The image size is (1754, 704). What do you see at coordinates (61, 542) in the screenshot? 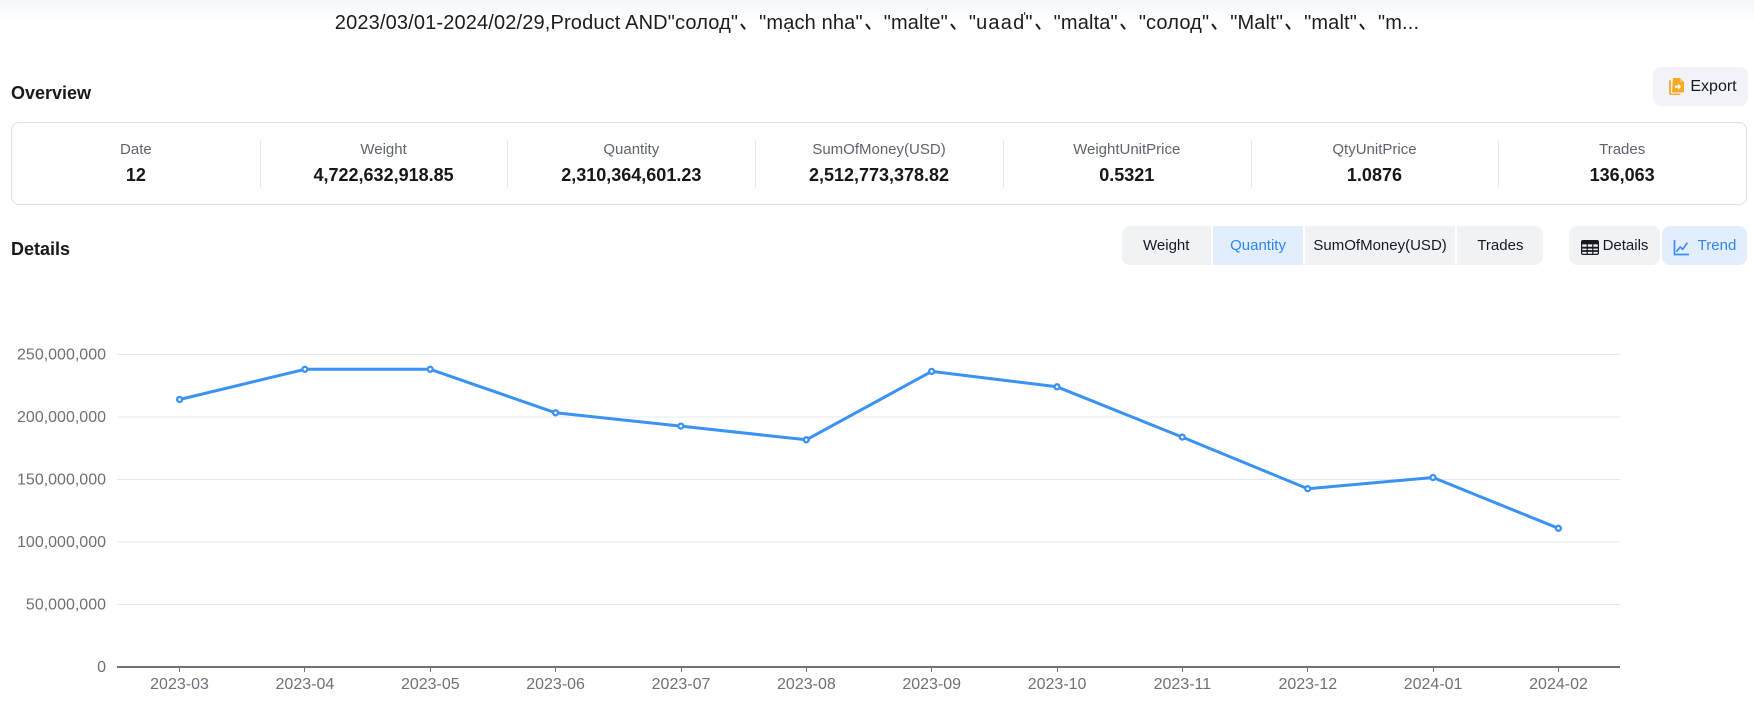
I see `svg-text: 100,000,000` at bounding box center [61, 542].